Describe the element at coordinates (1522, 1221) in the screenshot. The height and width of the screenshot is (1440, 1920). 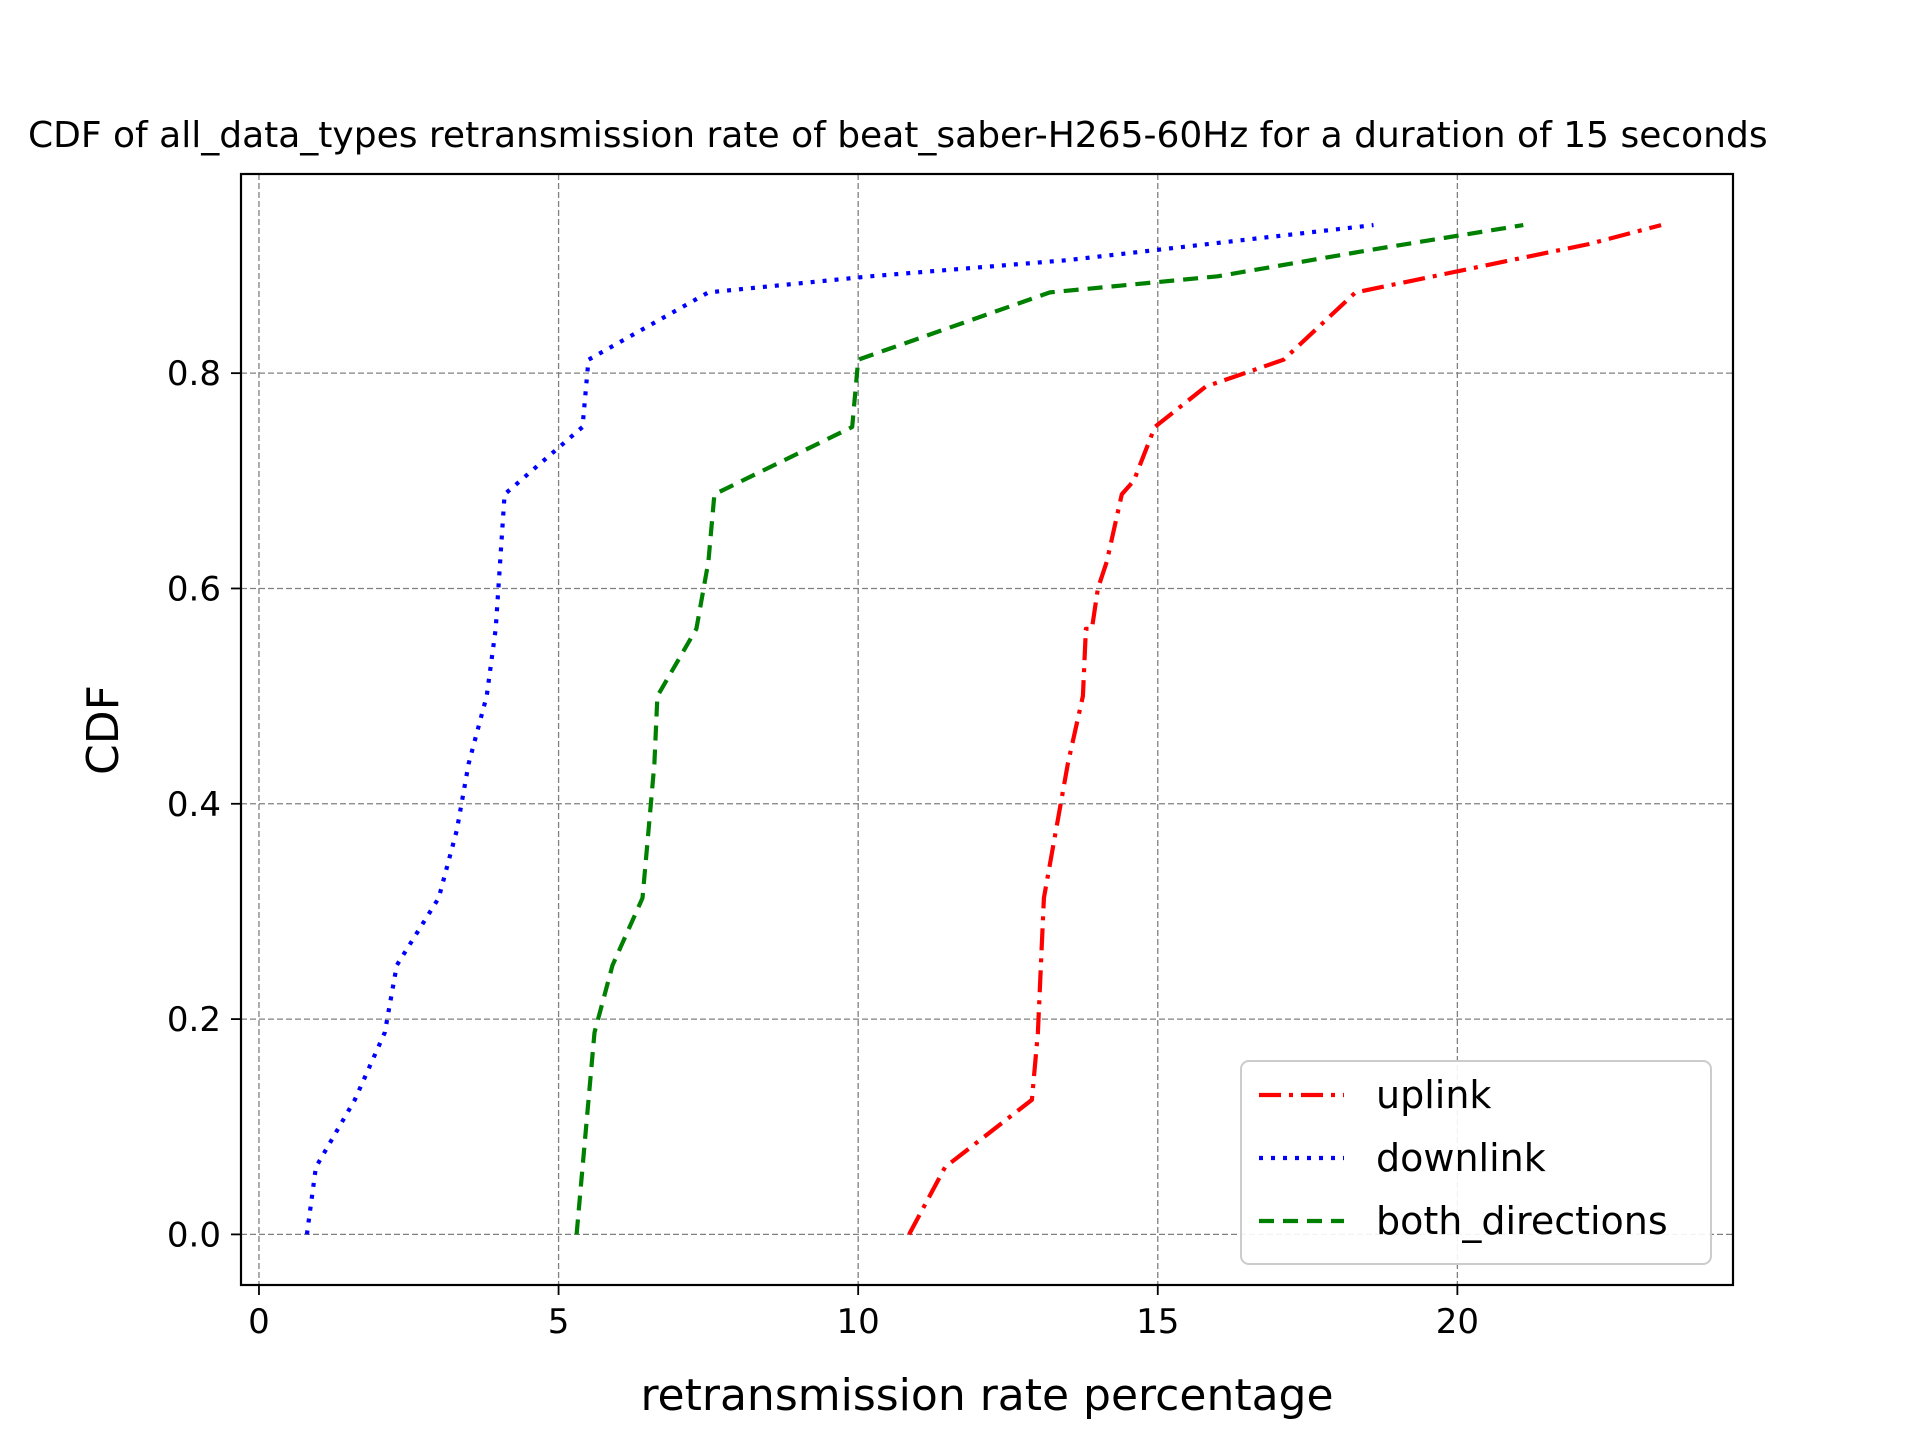
I see `legend-label: both_directions` at that location.